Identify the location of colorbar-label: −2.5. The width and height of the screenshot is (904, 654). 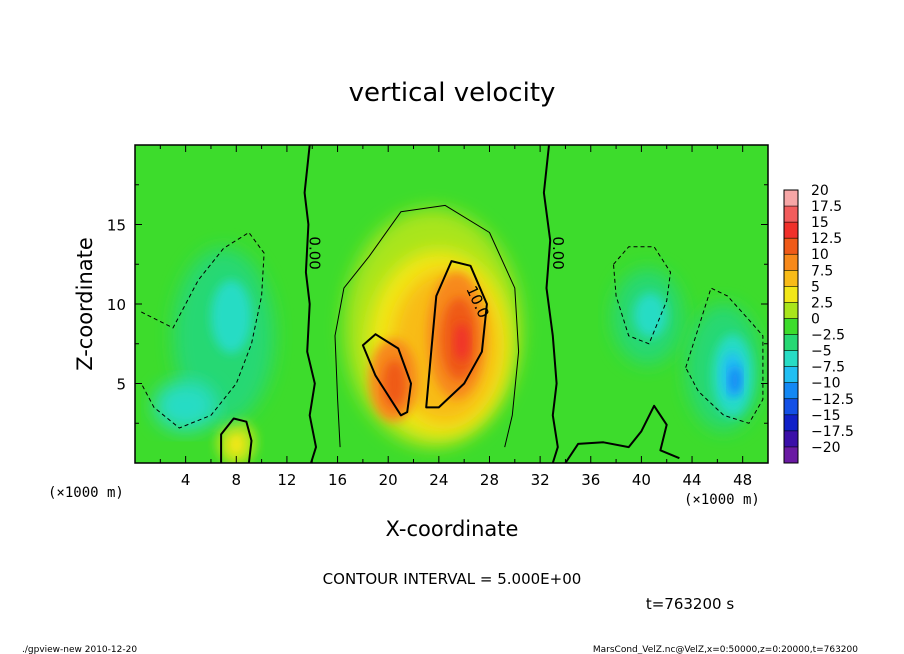
(828, 336).